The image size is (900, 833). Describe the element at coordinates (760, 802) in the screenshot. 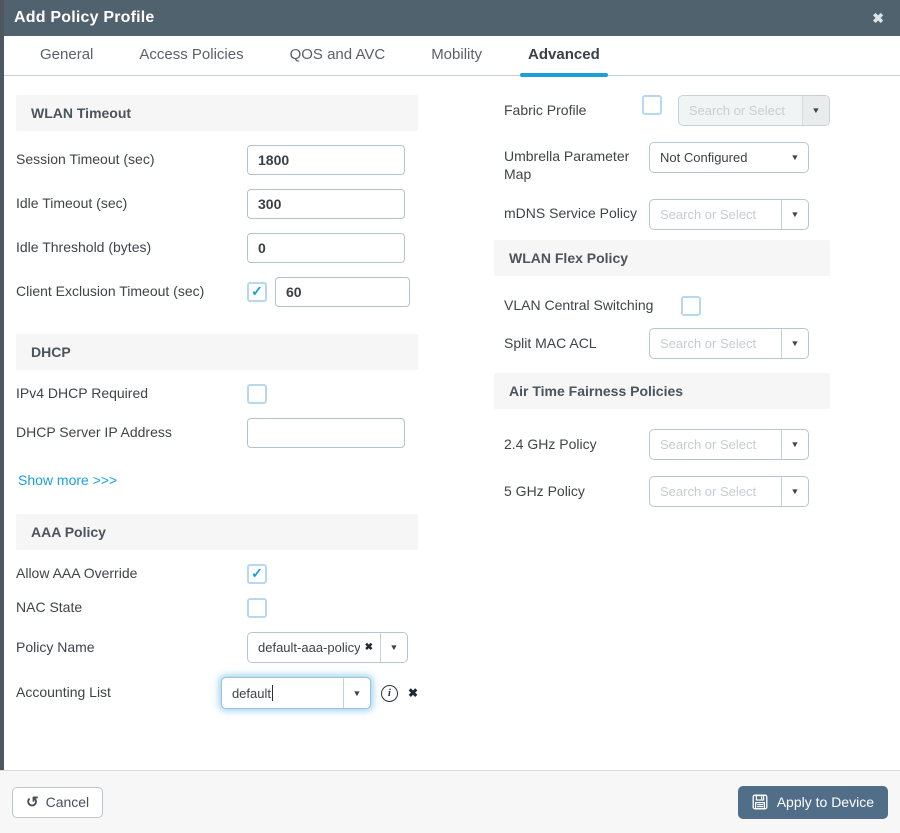

I see `save-icon` at that location.